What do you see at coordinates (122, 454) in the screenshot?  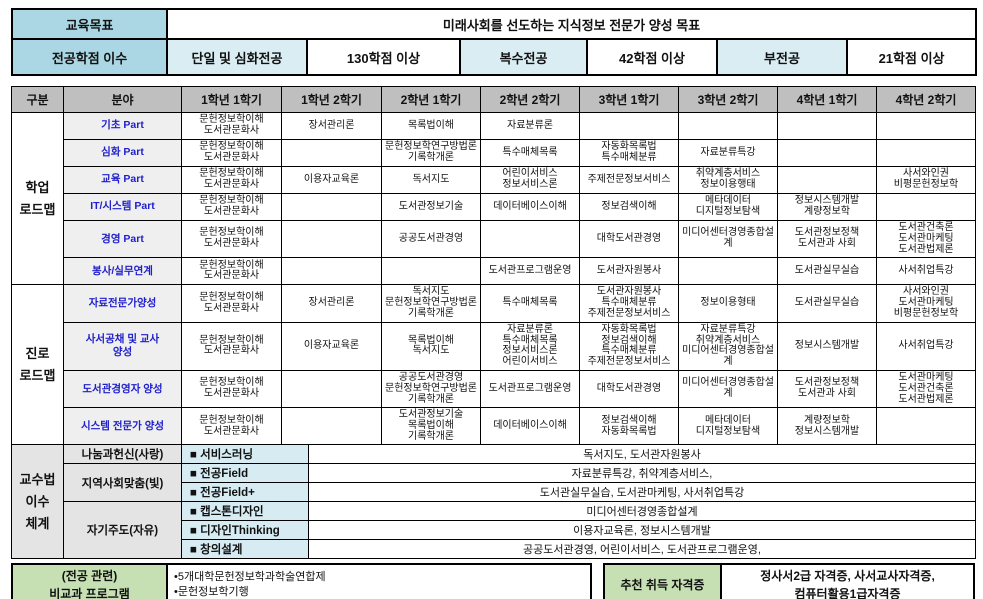 I see `pedagogy-category-label: 나눔과헌신(사랑)` at bounding box center [122, 454].